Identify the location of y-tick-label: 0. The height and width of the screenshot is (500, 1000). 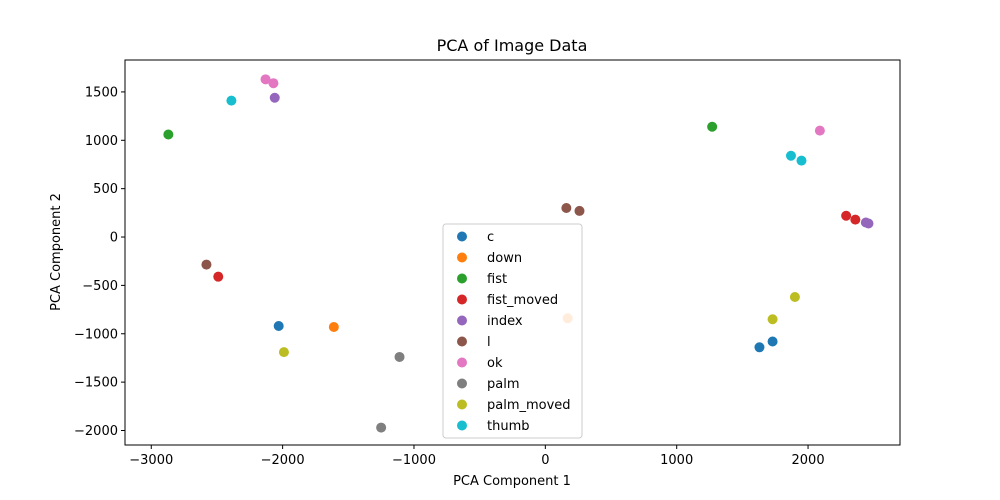
(114, 238).